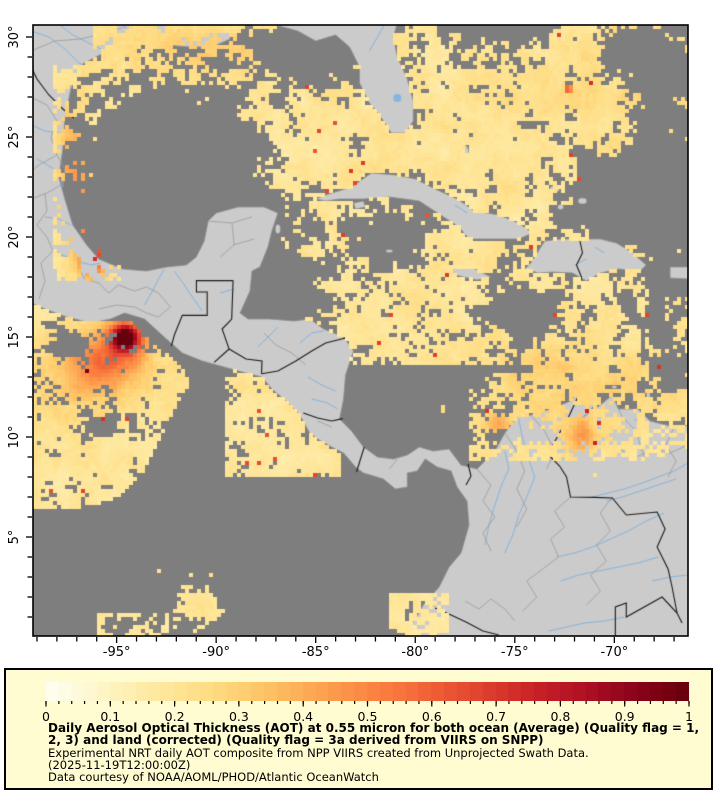 The width and height of the screenshot is (720, 800). I want to click on lon-tick-label: -85°, so click(316, 652).